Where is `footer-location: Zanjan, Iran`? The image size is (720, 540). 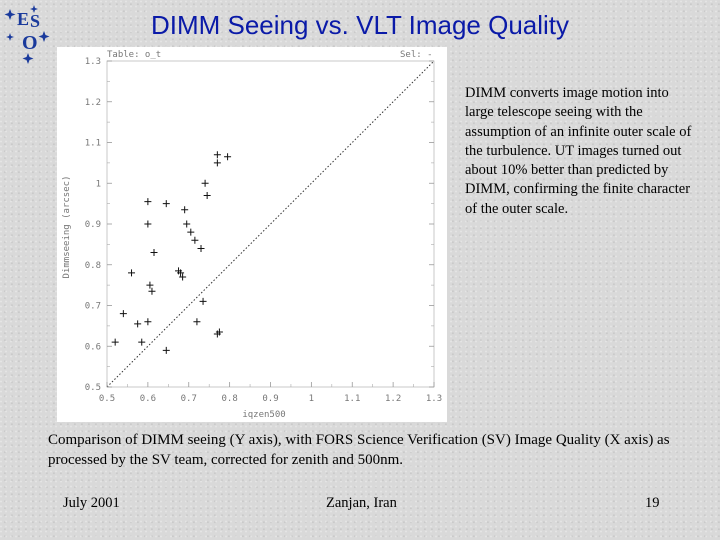
footer-location: Zanjan, Iran is located at coordinates (361, 503).